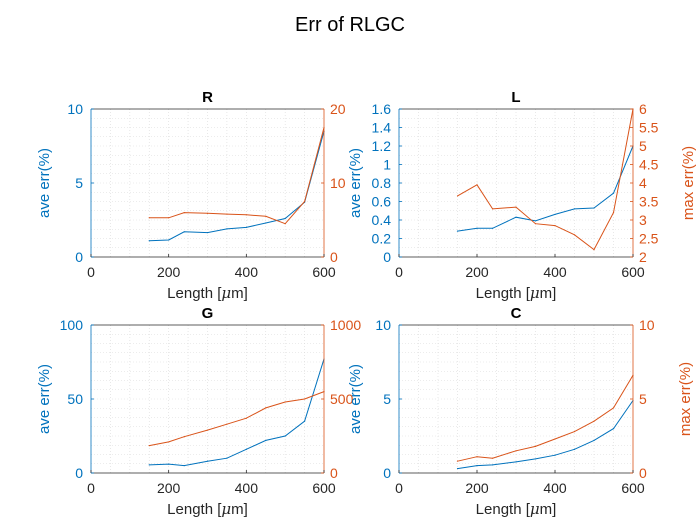 The width and height of the screenshot is (700, 525). Describe the element at coordinates (643, 109) in the screenshot. I see `right-y-tick-label: 6` at that location.